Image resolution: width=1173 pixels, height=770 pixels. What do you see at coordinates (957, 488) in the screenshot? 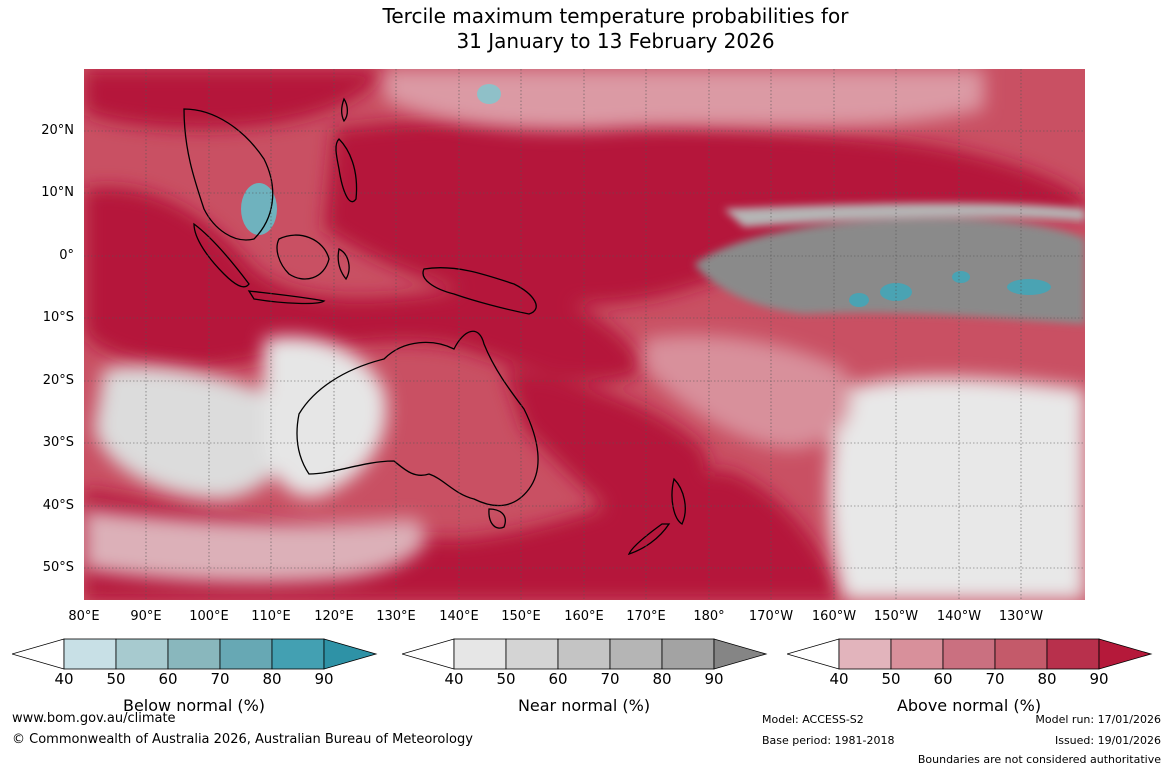
I see `southeast-pacific-light` at bounding box center [957, 488].